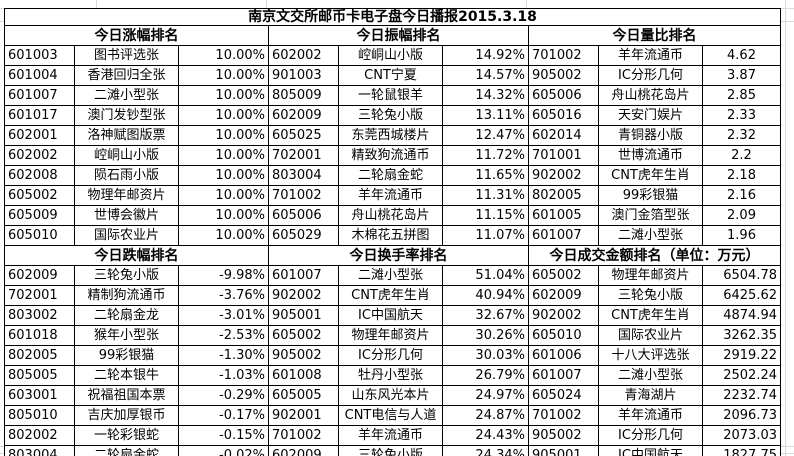 This screenshot has width=794, height=456. Describe the element at coordinates (650, 395) in the screenshot. I see `amount-name-cell: 青海湖片` at that location.